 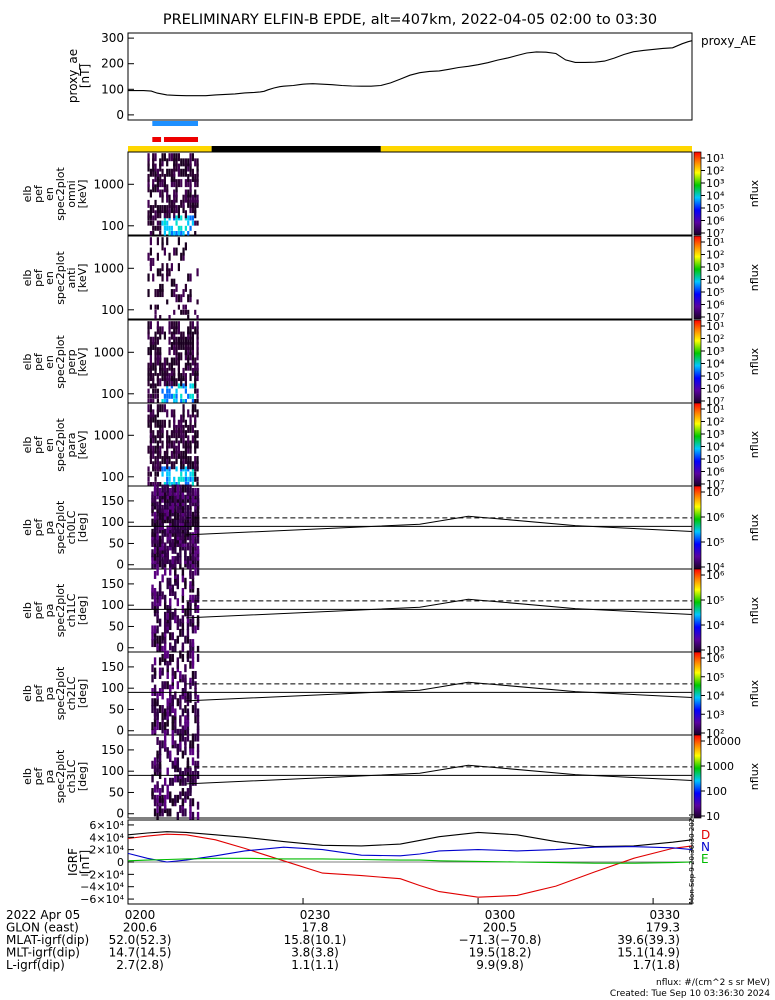 I want to click on pitch-angle-ytick-label: 50, so click(x=116, y=792).